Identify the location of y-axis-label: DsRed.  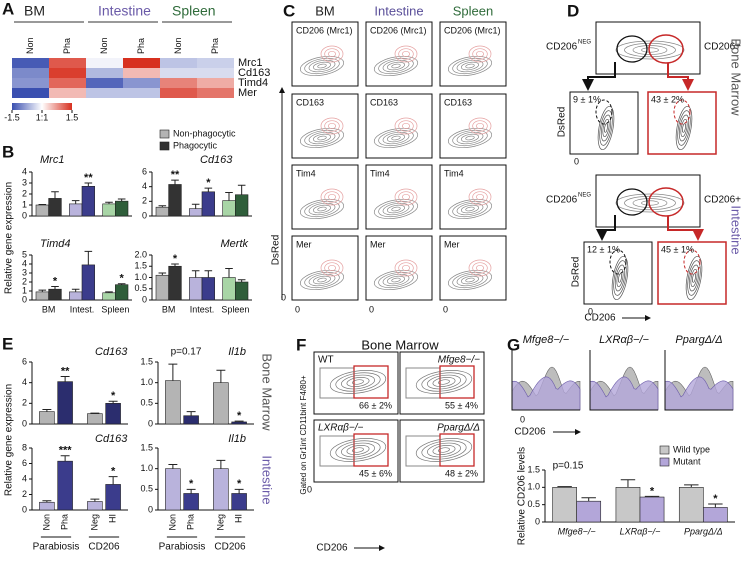
(562, 122).